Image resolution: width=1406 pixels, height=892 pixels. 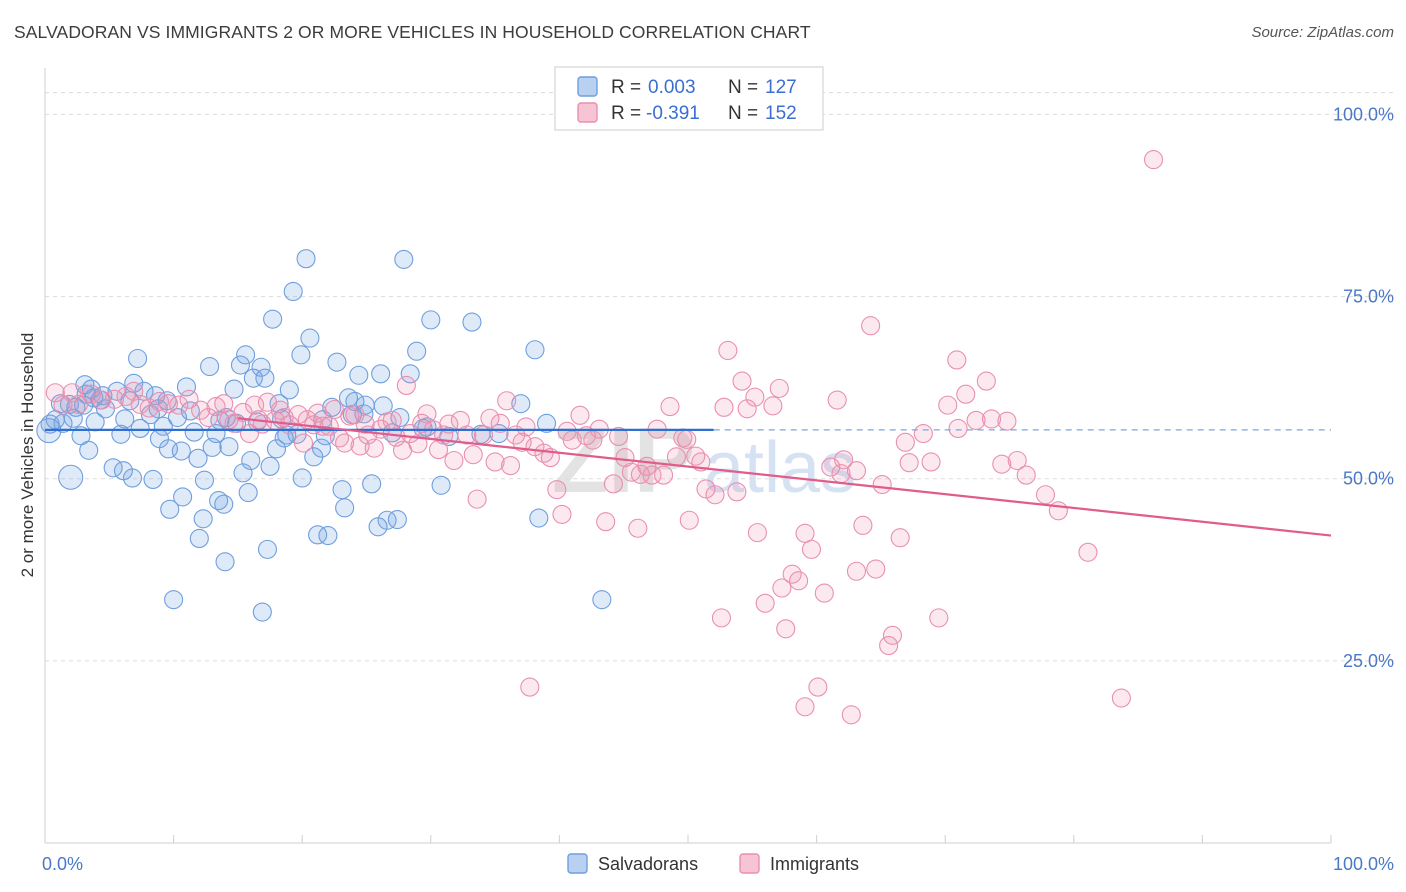 I want to click on salvadorans-n-value: 127, so click(x=781, y=87).